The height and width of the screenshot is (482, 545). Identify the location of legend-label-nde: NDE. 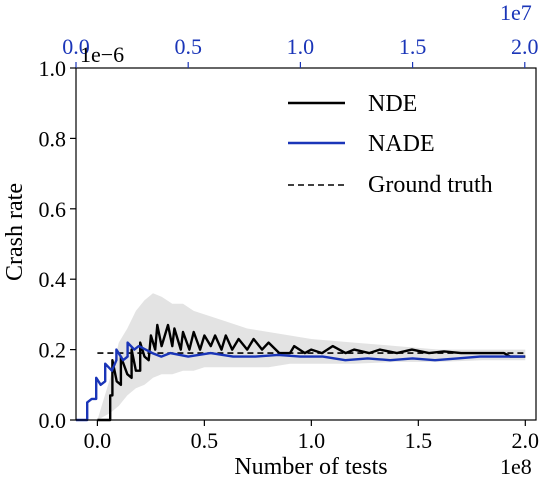
(392, 104).